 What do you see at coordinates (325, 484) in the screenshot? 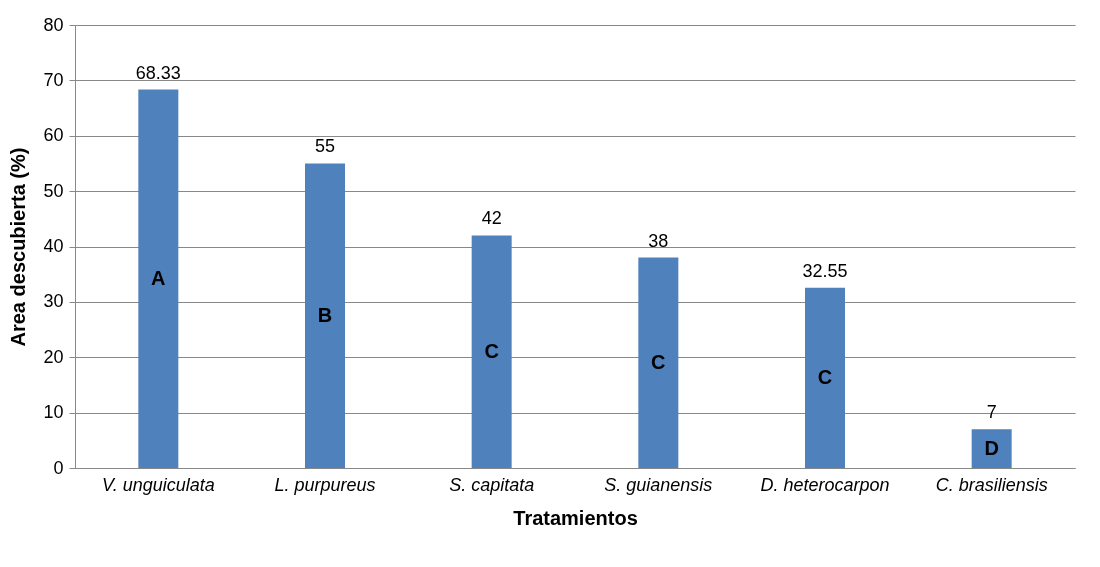
I see `x-tick-label: L. purpureus` at bounding box center [325, 484].